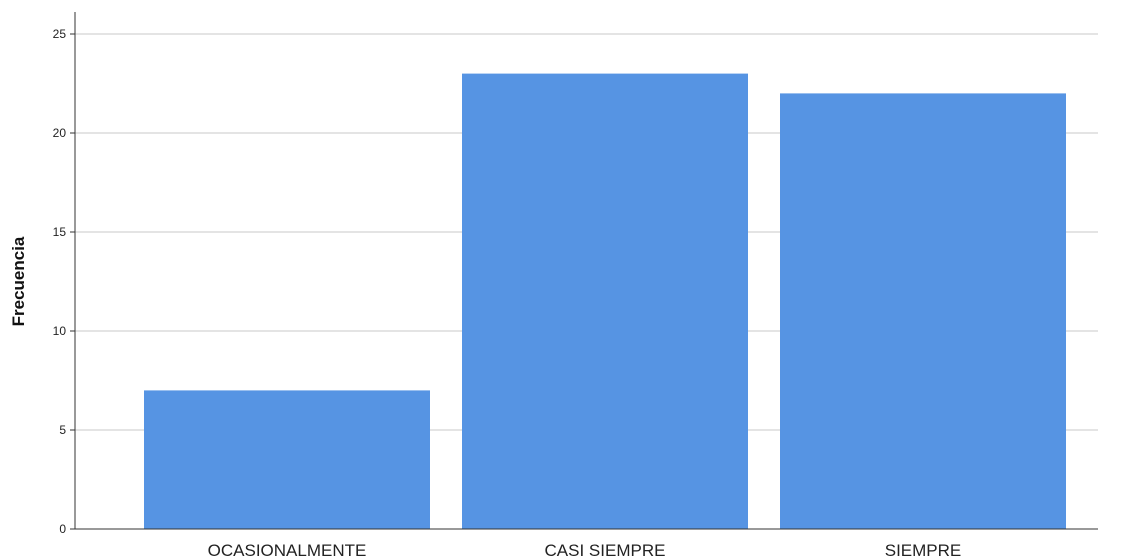 The height and width of the screenshot is (560, 1123). Describe the element at coordinates (605, 550) in the screenshot. I see `x-tick-label: CASI SIEMPRE` at that location.